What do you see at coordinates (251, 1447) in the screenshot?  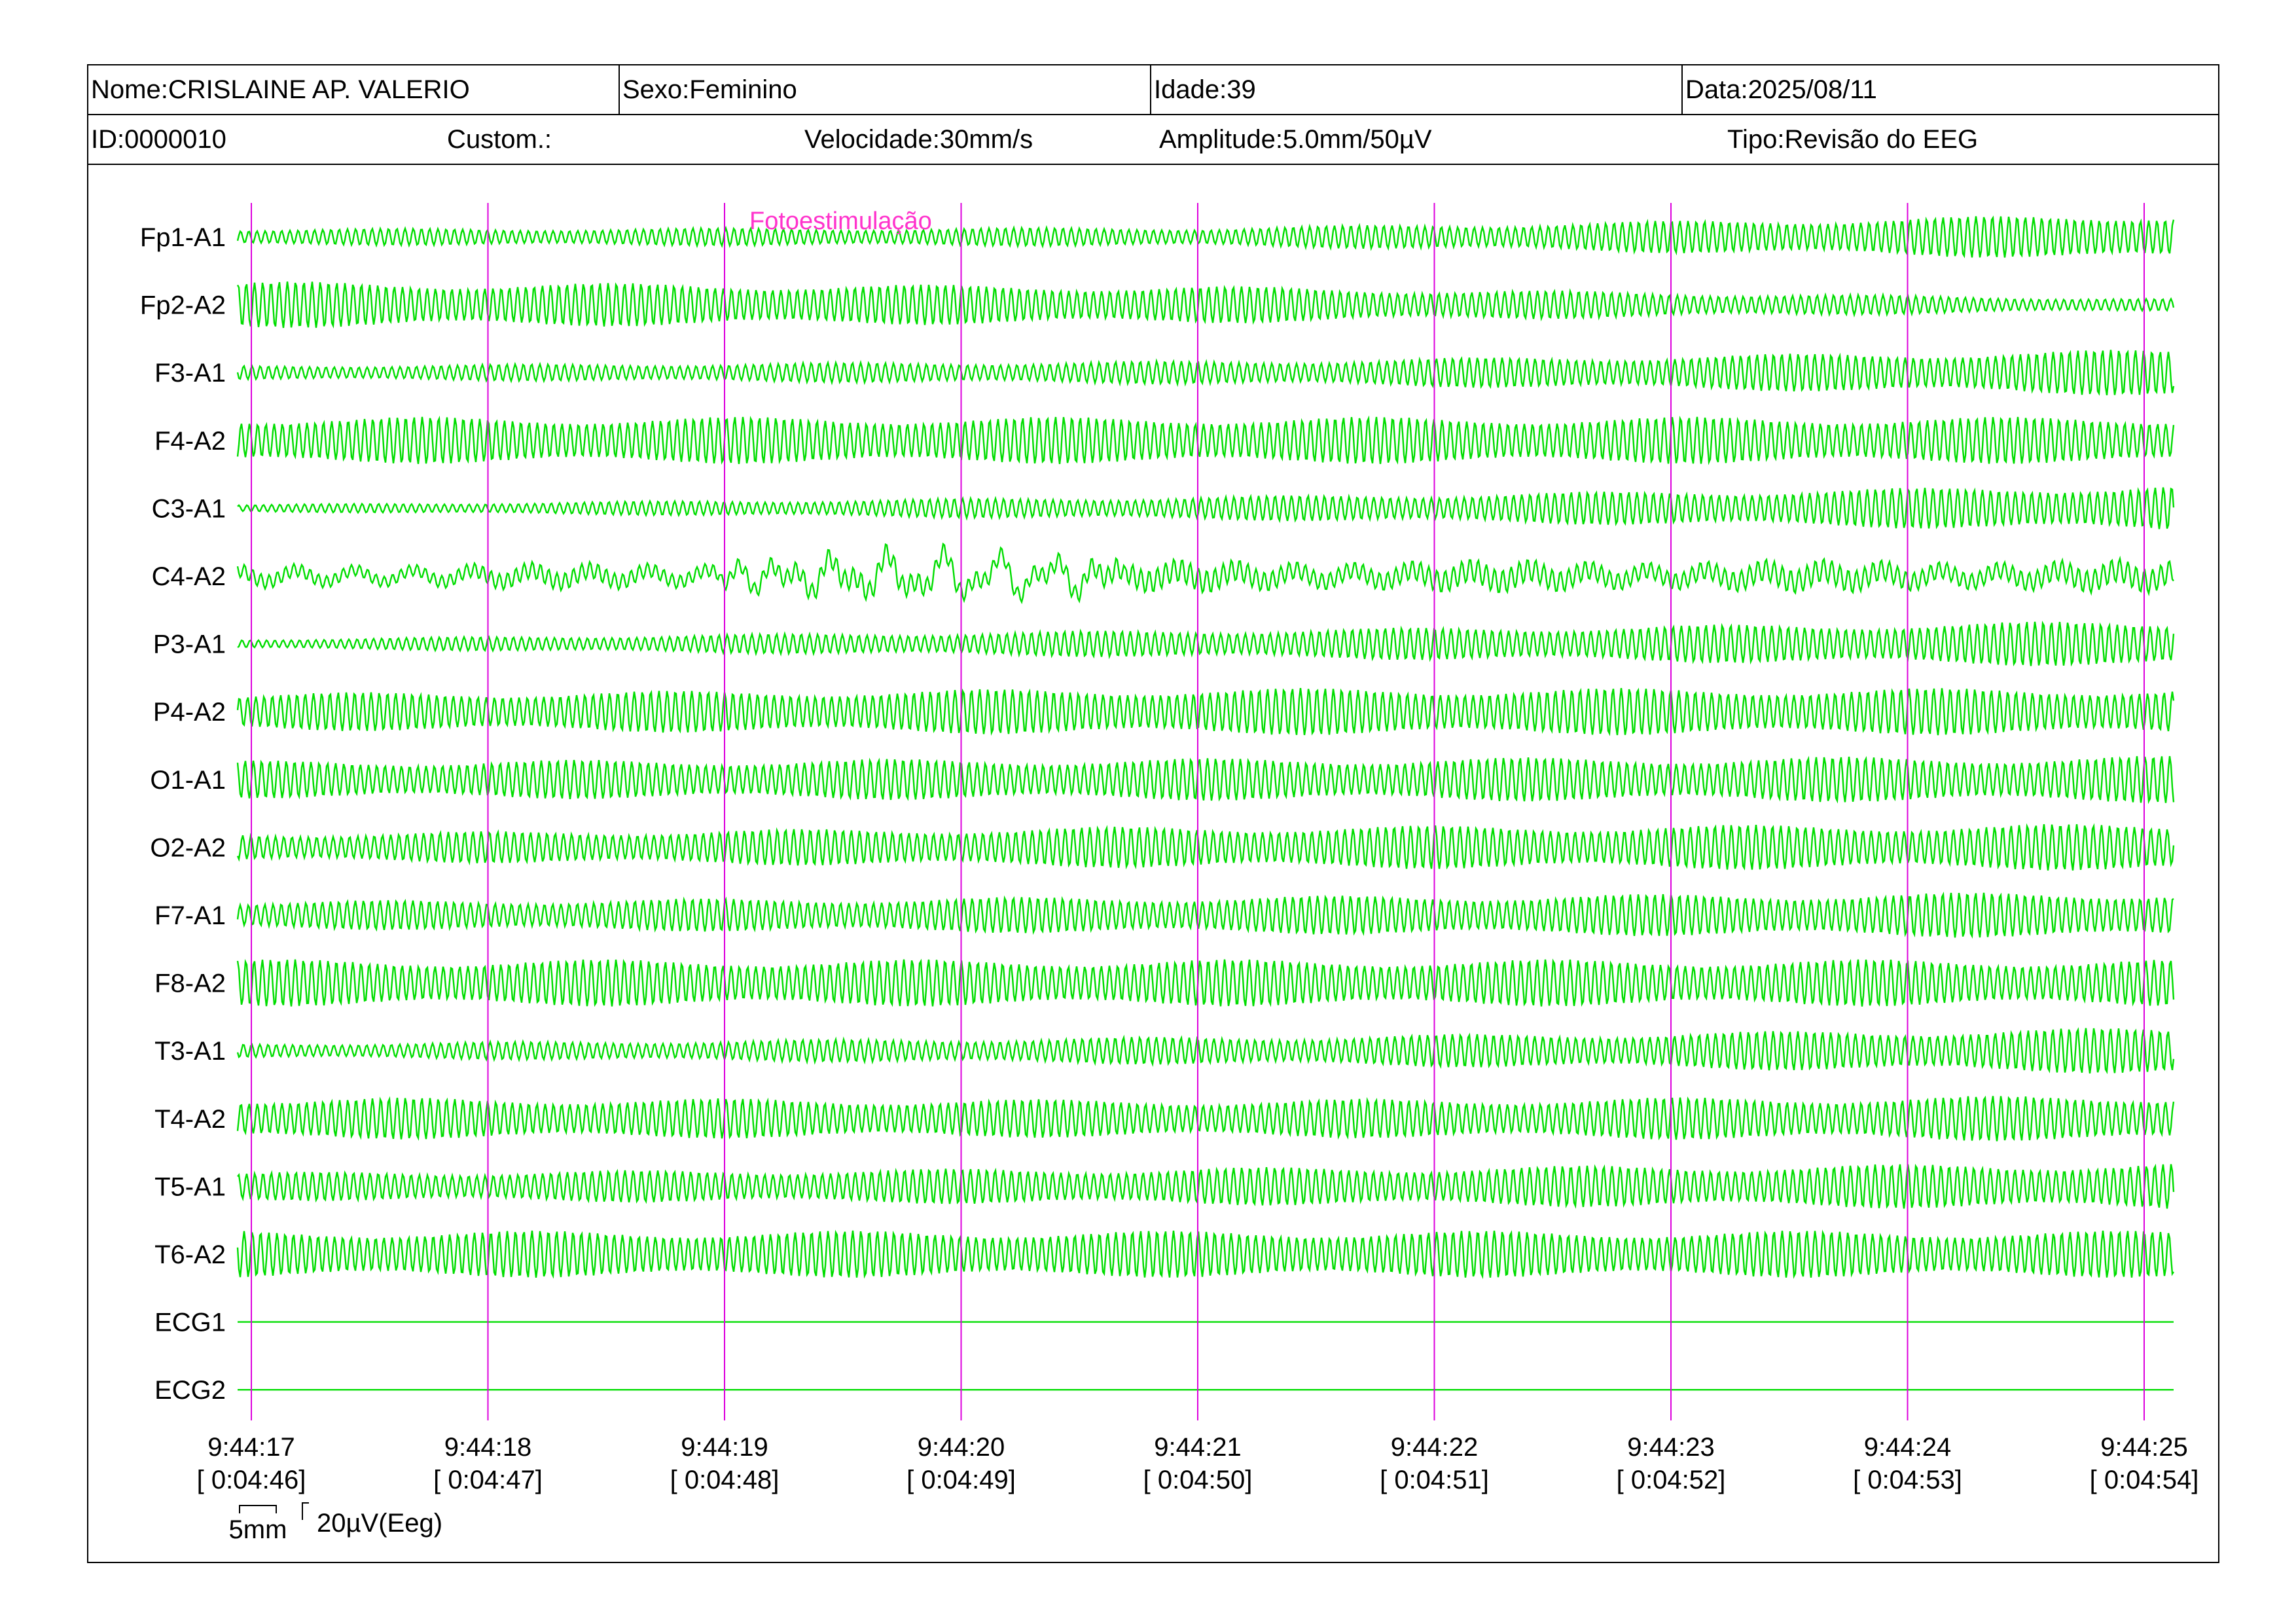 I see `time-tick-clock-0: 9:44:17` at bounding box center [251, 1447].